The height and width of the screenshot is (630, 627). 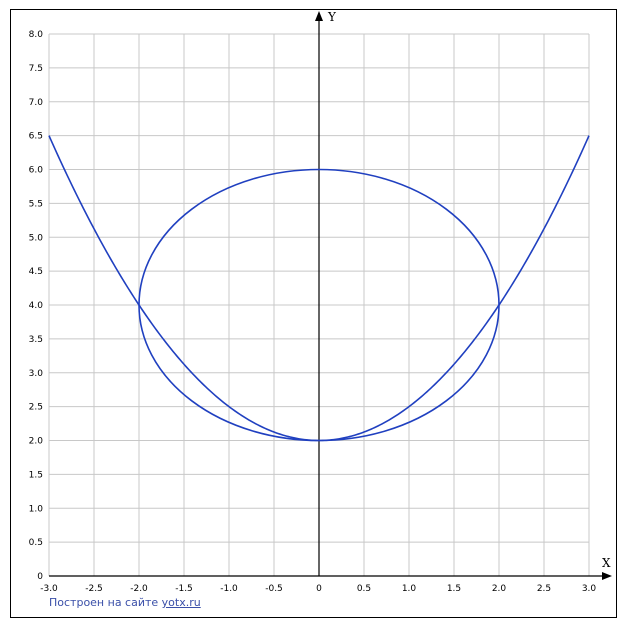 I want to click on x-tick-label: -3.0, so click(x=49, y=589).